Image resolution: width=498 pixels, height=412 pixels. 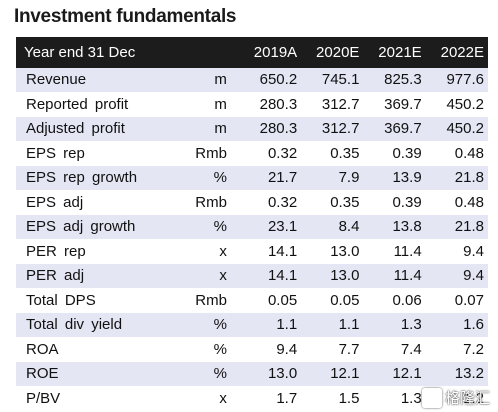 I want to click on table-row: Revenue m 650.2 745.1 825.3 977.6, so click(x=252, y=80).